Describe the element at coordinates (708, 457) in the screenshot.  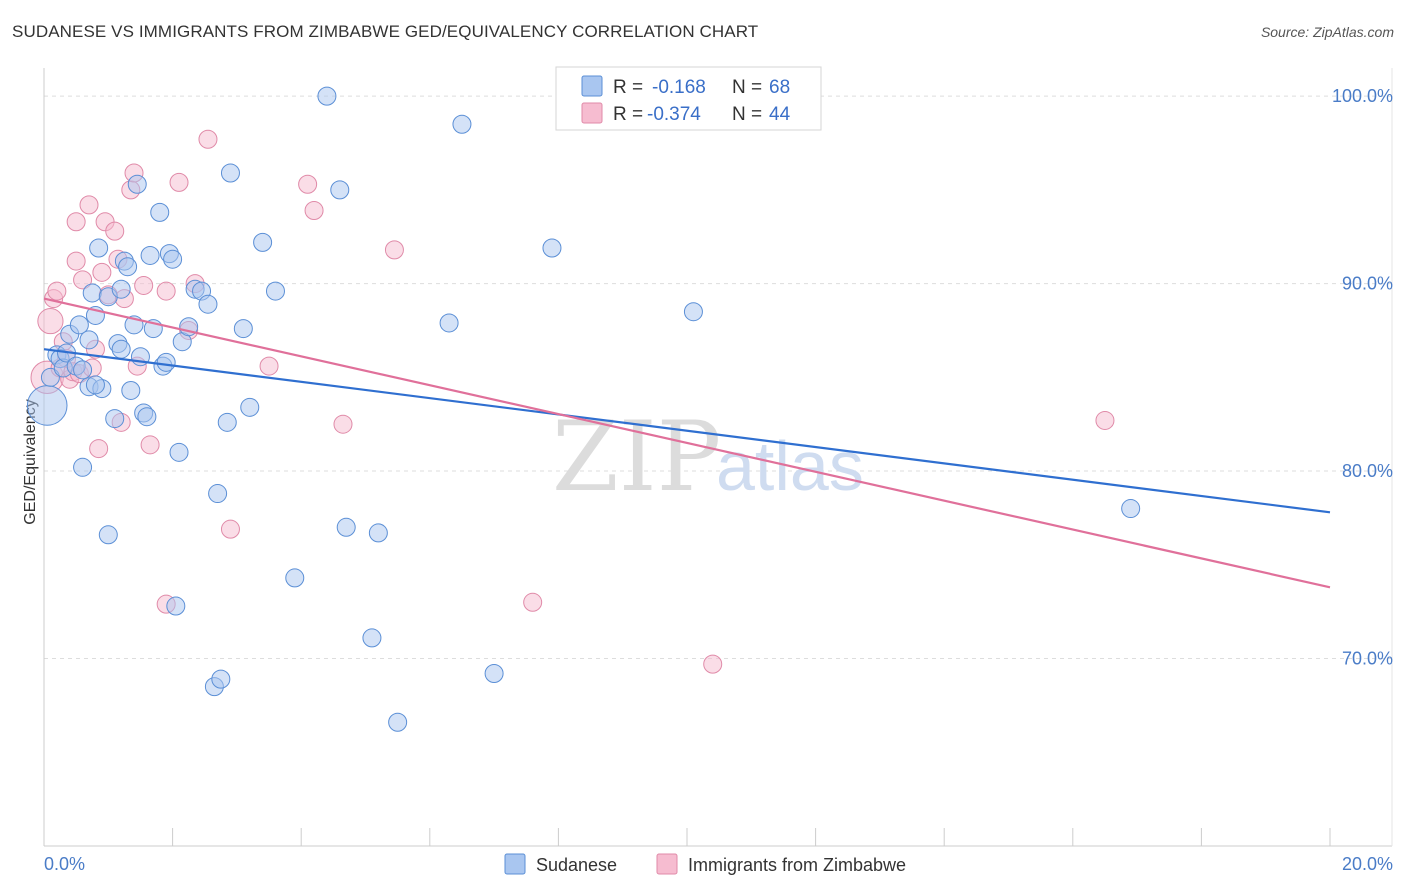
I see `watermark: ZIP atlas` at that location.